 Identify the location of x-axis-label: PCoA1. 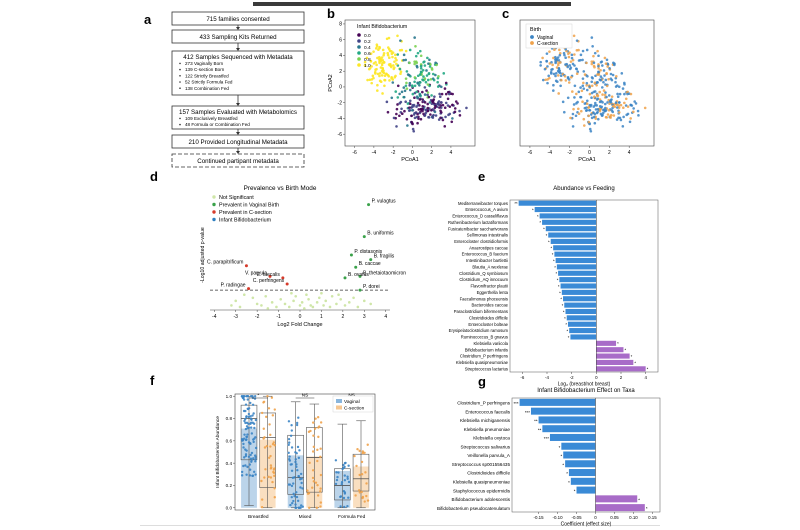
(586, 160).